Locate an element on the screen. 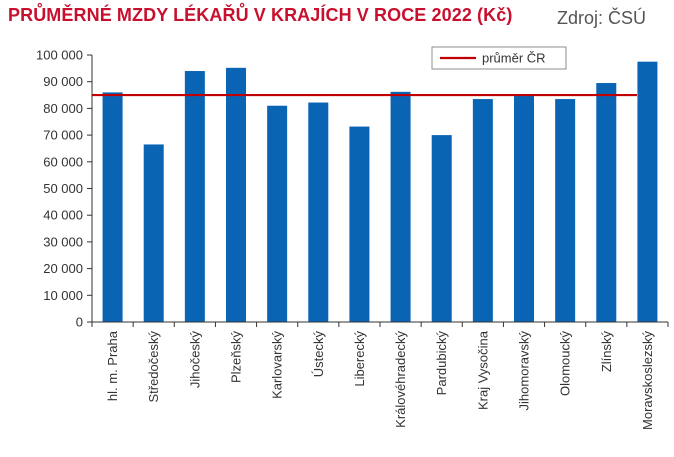  x-tick-label: Královéhradecký is located at coordinates (400, 379).